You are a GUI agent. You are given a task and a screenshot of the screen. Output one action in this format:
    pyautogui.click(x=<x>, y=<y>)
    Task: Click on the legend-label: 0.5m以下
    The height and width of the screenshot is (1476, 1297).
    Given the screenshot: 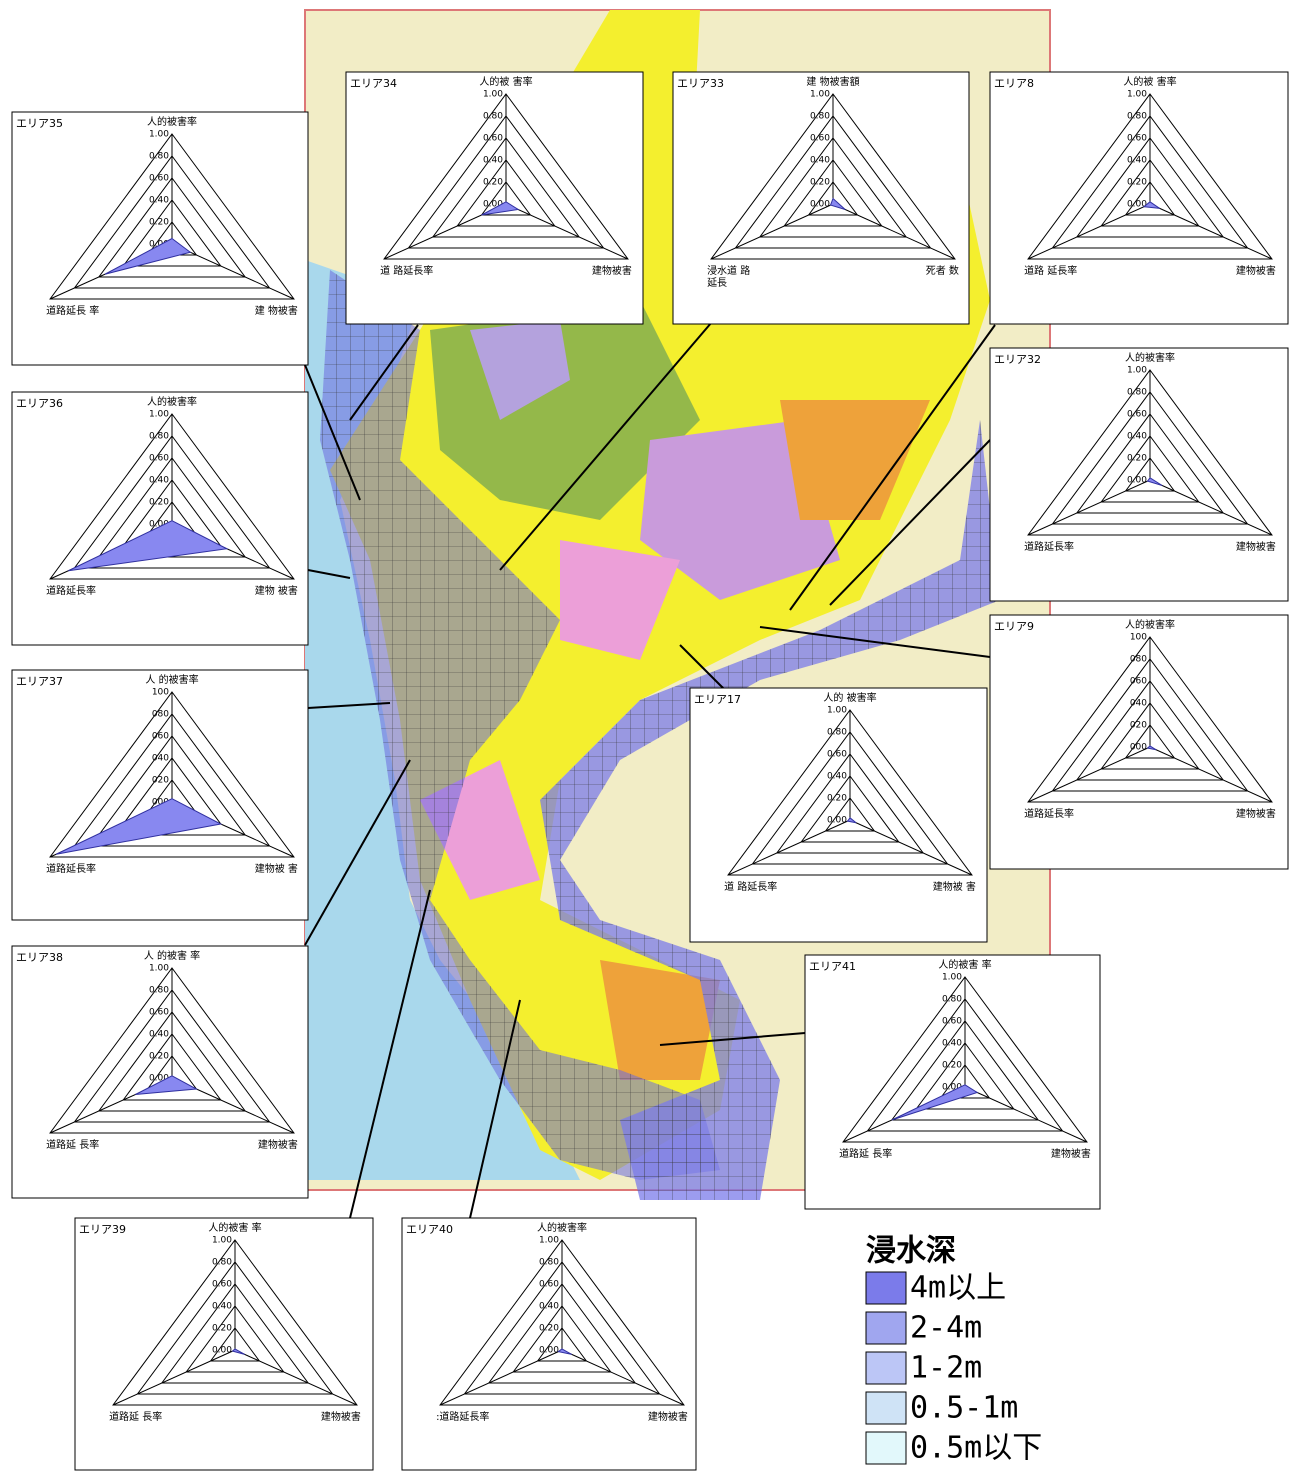 What is the action you would take?
    pyautogui.click(x=976, y=1448)
    